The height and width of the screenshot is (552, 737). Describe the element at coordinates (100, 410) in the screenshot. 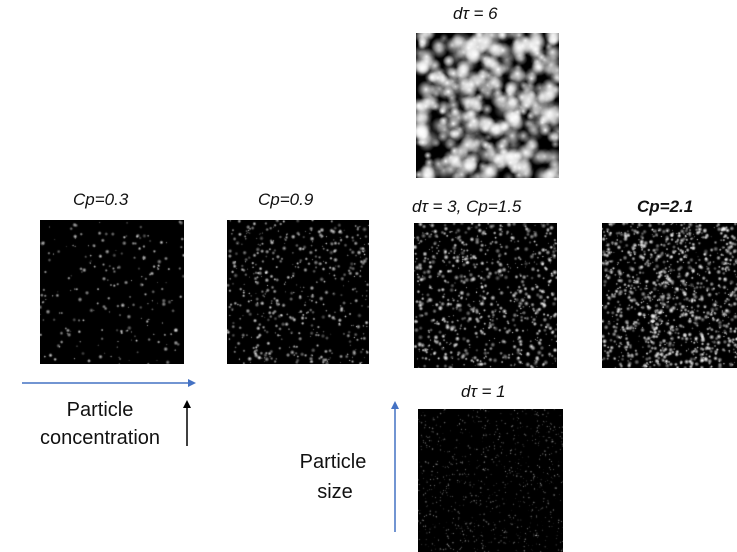

I see `concentration-text-line1: Particle` at that location.